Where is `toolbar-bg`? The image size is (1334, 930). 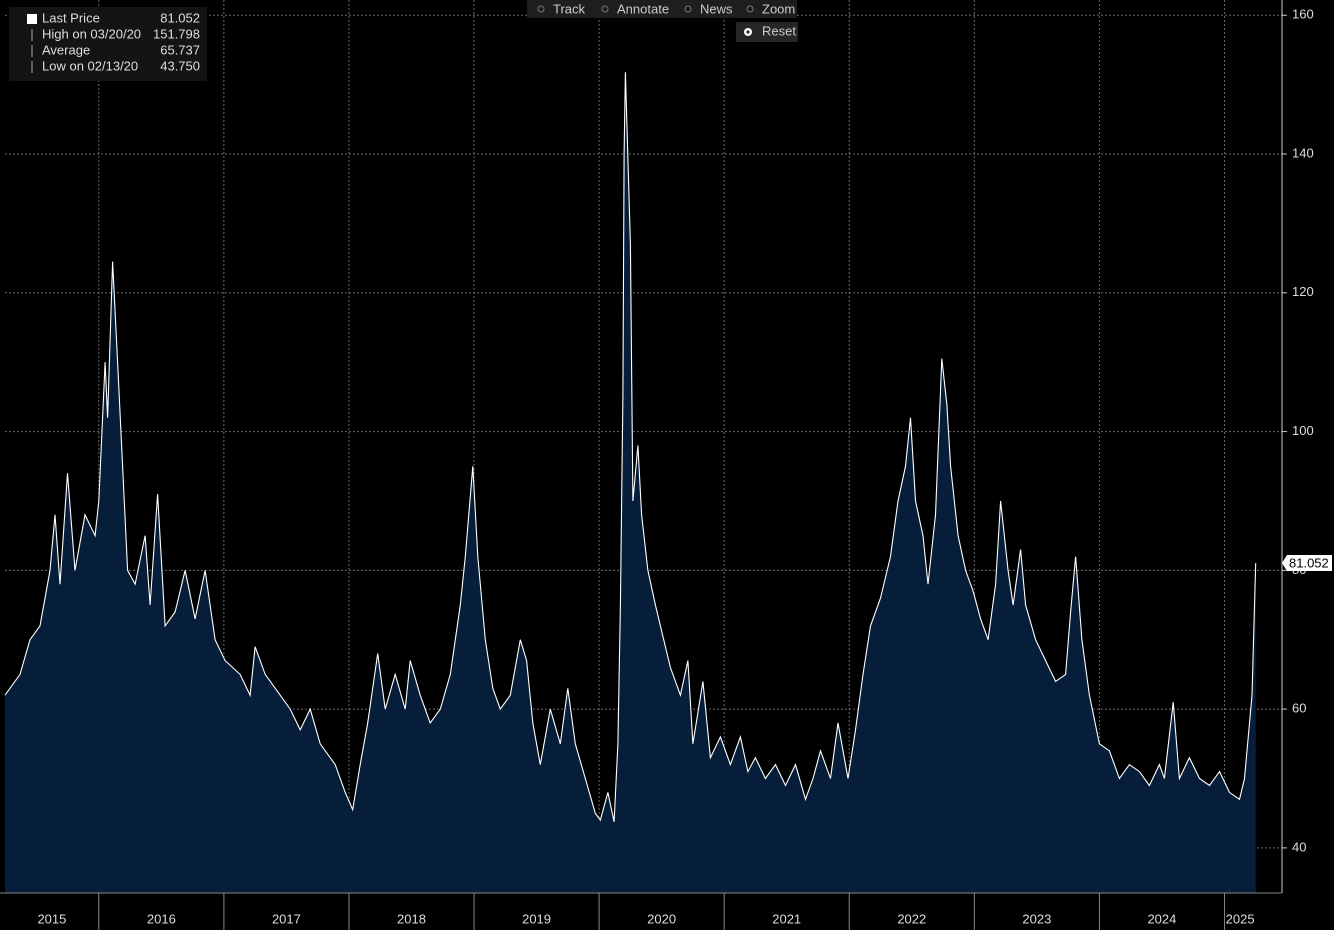 toolbar-bg is located at coordinates (662, 9).